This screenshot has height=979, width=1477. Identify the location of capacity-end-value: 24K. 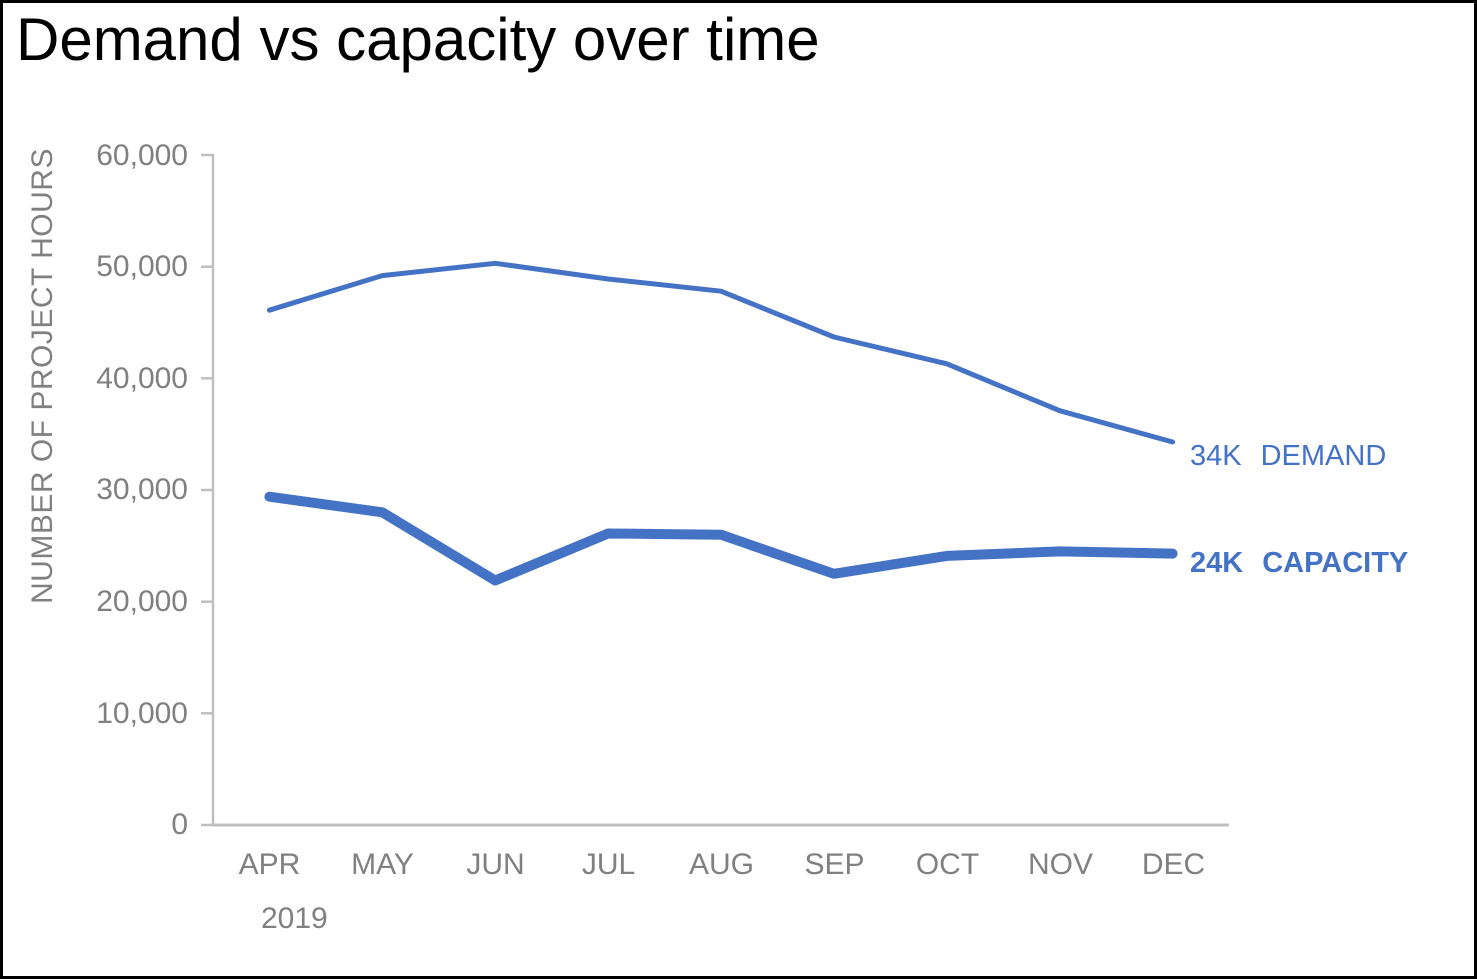
(1217, 563).